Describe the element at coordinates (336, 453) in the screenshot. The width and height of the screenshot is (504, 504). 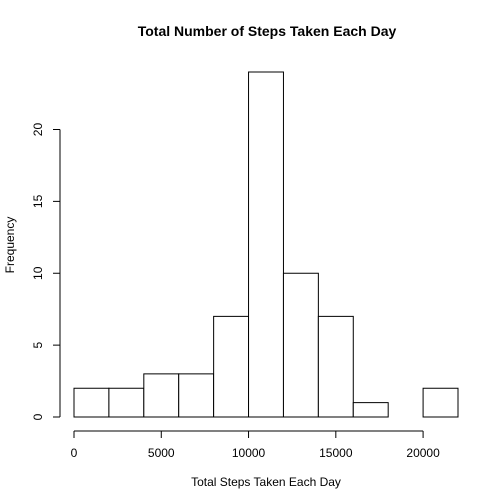
I see `x-tick-label: 15000` at that location.